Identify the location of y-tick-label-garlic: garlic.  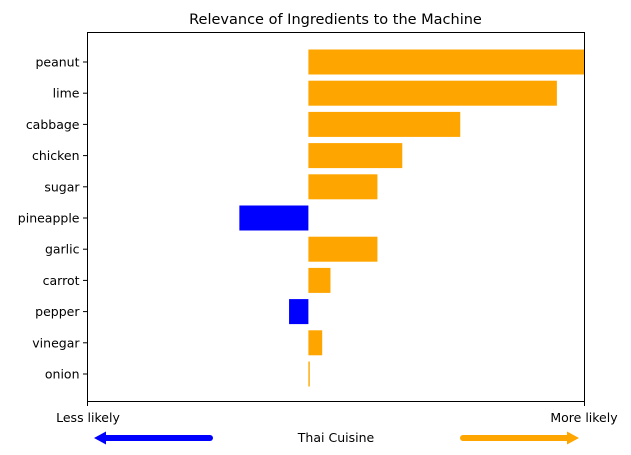
(62, 249).